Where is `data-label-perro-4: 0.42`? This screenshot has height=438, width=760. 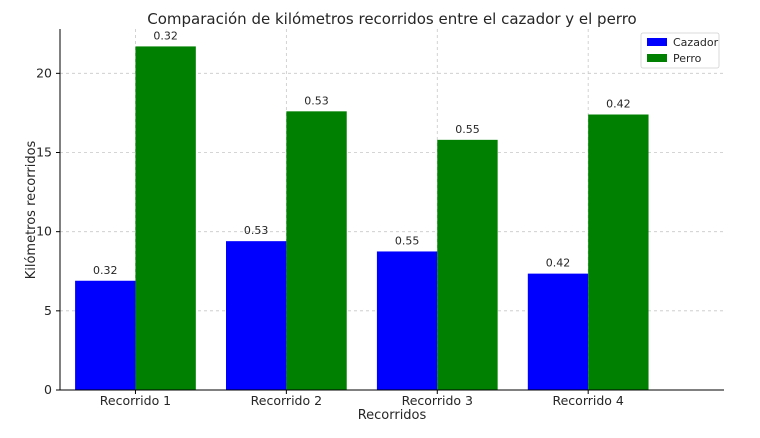 data-label-perro-4: 0.42 is located at coordinates (618, 104).